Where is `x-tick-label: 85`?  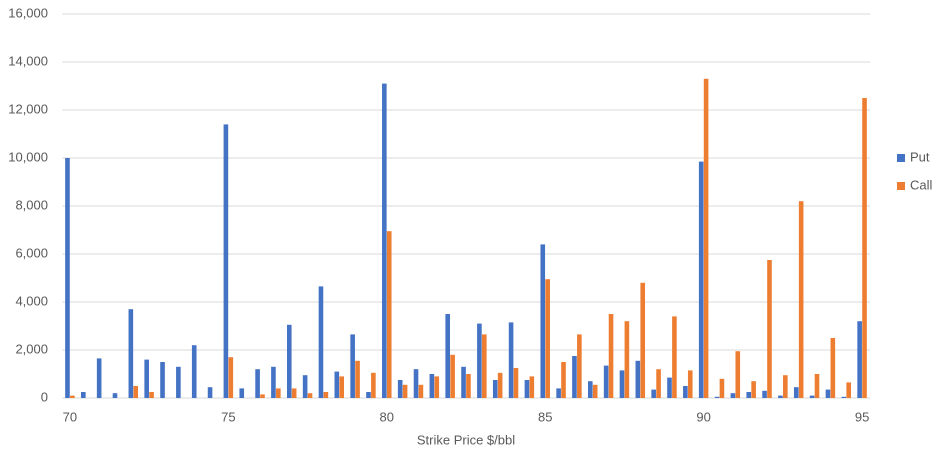
x-tick-label: 85 is located at coordinates (545, 416).